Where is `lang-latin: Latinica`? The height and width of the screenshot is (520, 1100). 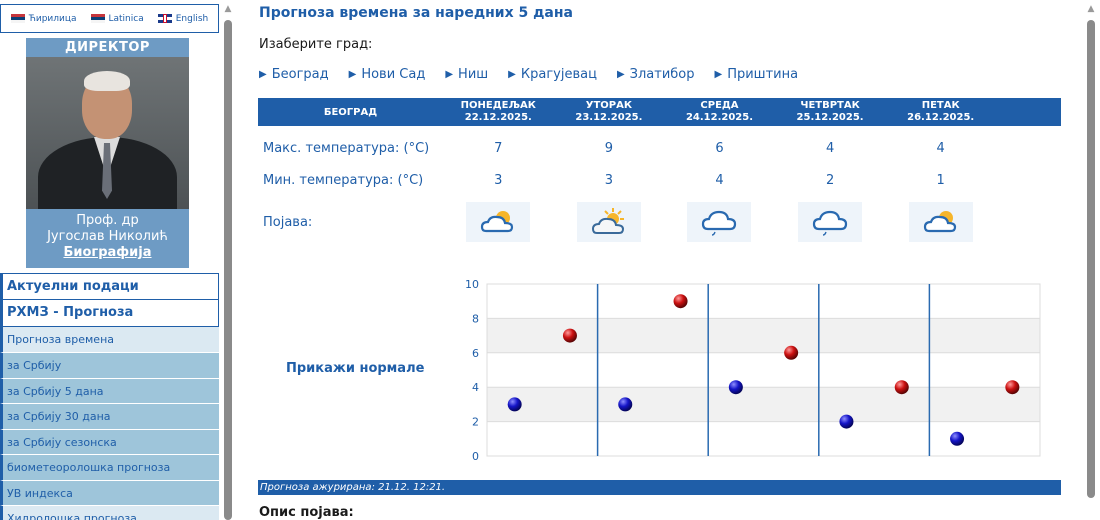 lang-latin: Latinica is located at coordinates (117, 18).